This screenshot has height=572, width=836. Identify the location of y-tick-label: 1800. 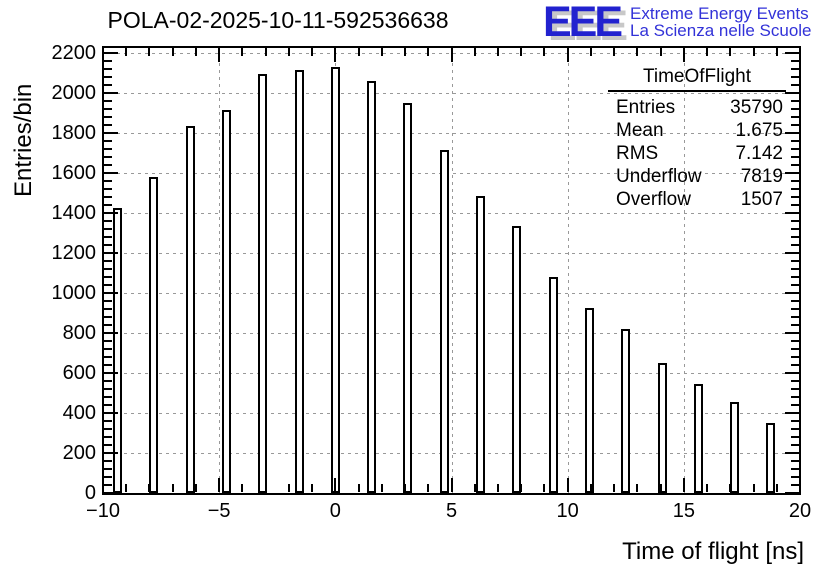
(74, 133).